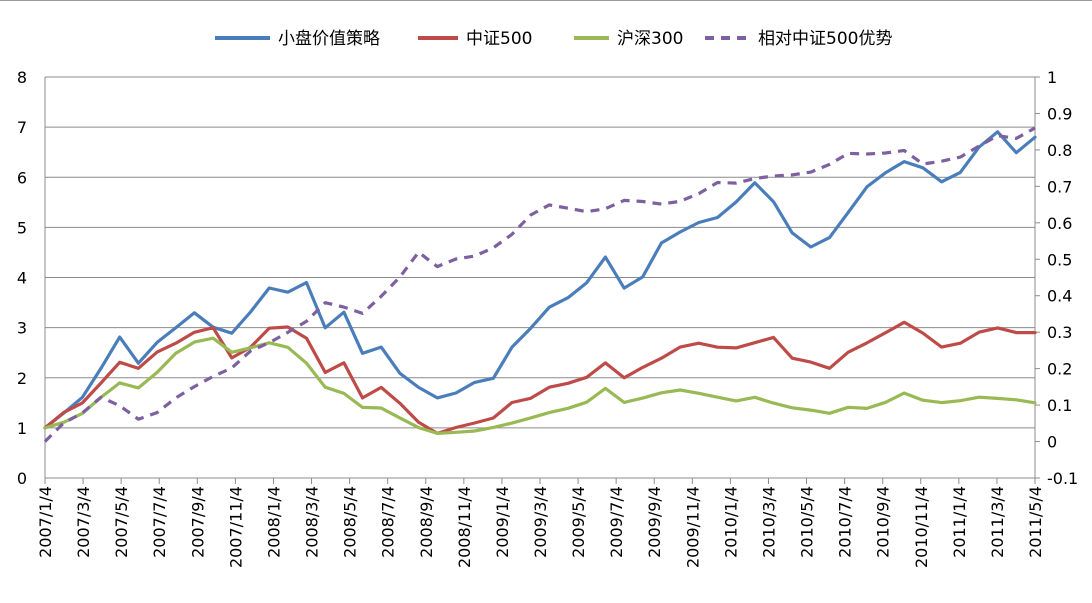 This screenshot has width=1092, height=603. What do you see at coordinates (235, 527) in the screenshot?
I see `x-tick-label: 2007/11/4` at bounding box center [235, 527].